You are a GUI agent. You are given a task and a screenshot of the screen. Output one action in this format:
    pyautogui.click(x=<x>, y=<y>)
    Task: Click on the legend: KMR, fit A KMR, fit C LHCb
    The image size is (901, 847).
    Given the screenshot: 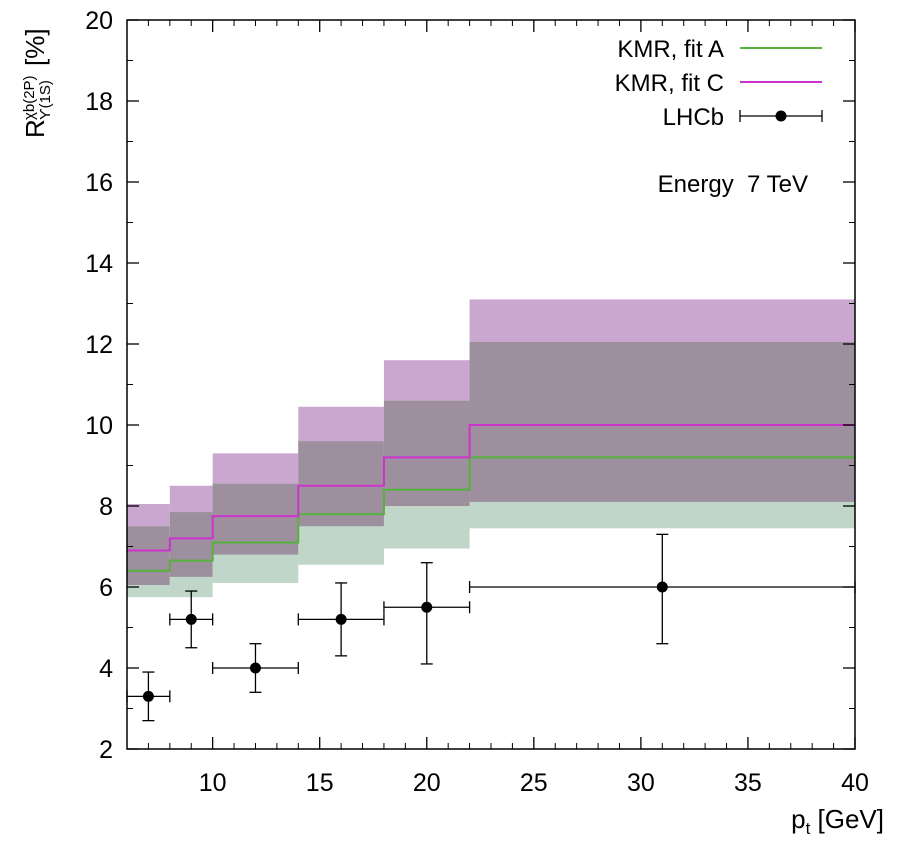 What is the action you would take?
    pyautogui.click(x=719, y=83)
    